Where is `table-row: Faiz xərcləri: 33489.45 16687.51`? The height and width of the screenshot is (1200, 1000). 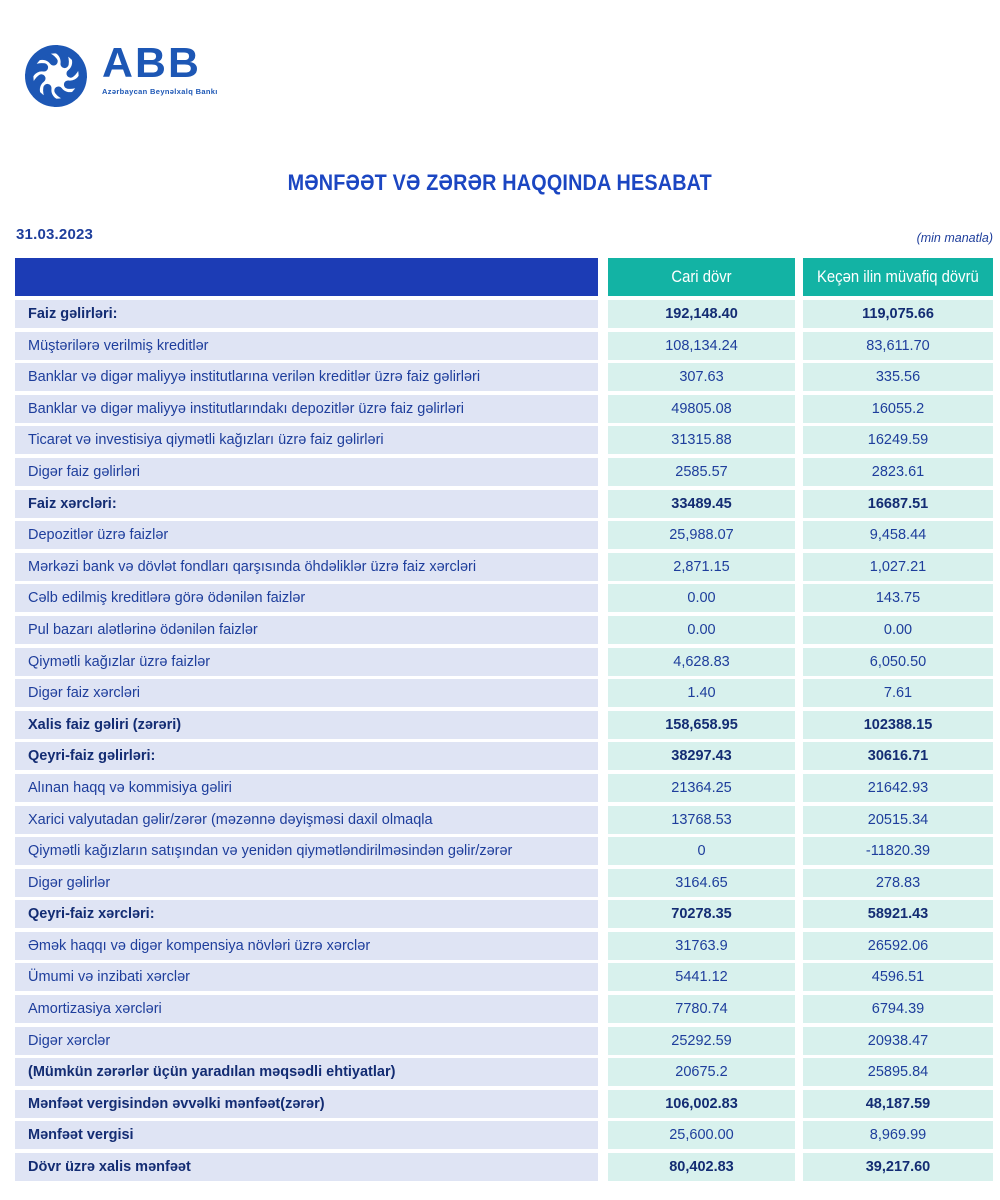 table-row: Faiz xərcləri: 33489.45 16687.51 is located at coordinates (504, 503).